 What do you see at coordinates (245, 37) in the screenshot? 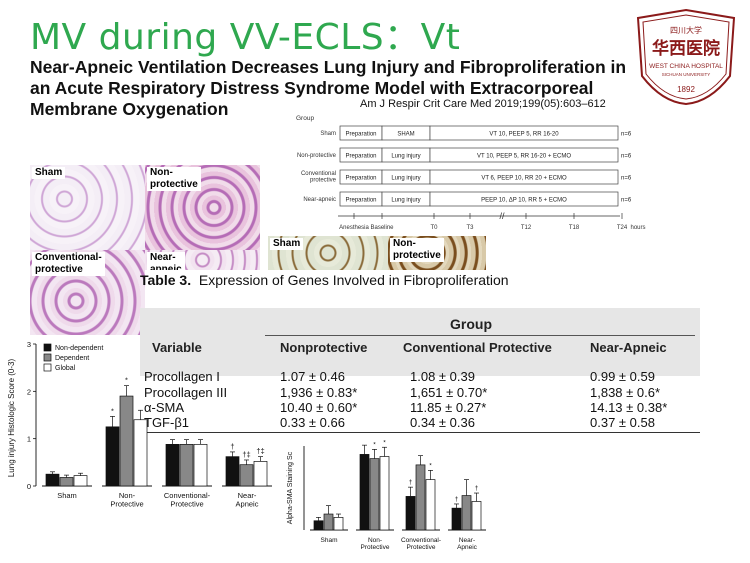
I see `slide-title: MV during VV-ECLS：Vt` at bounding box center [245, 37].